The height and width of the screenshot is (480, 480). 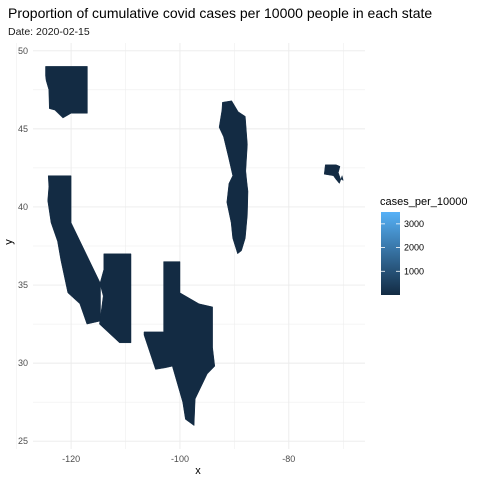 What do you see at coordinates (198, 471) in the screenshot?
I see `x-axis-label: x` at bounding box center [198, 471].